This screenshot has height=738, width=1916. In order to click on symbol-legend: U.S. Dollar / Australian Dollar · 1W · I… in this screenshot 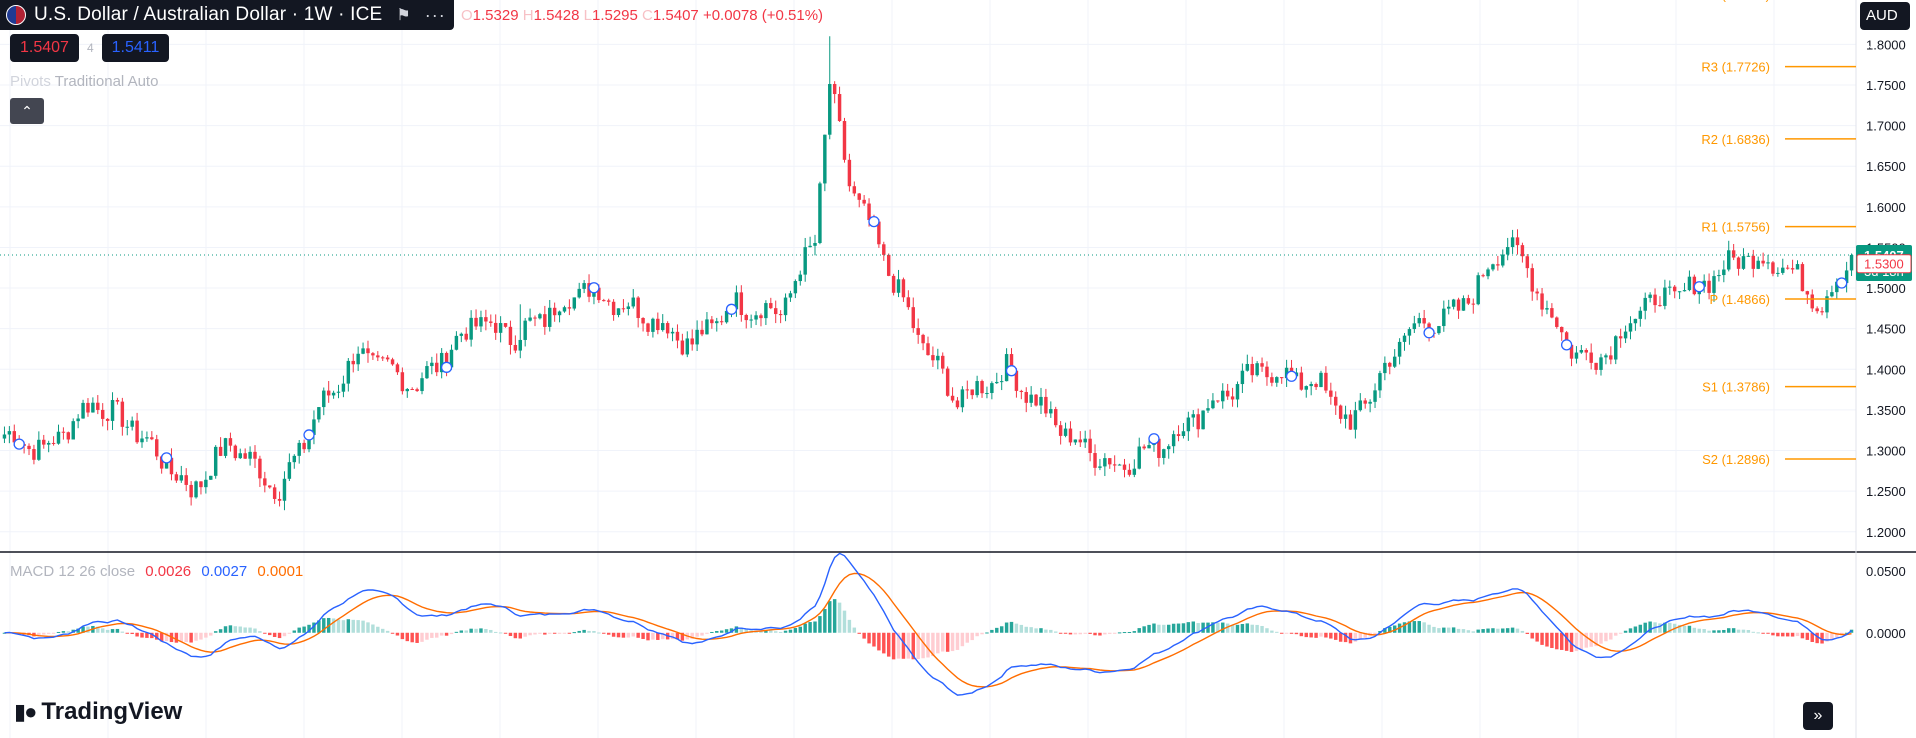, I will do `click(227, 15)`.